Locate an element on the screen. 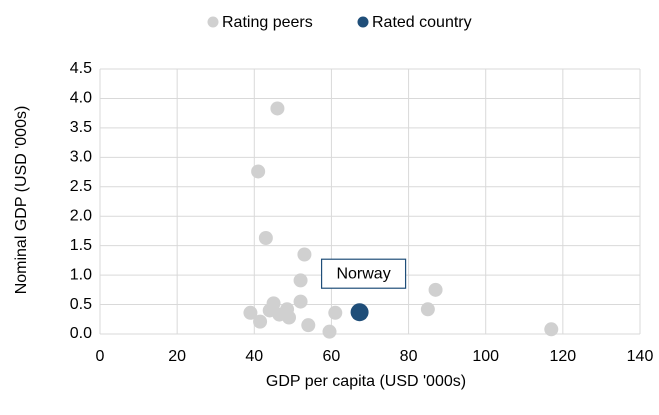  y-tick-label: 3.0 is located at coordinates (81, 157).